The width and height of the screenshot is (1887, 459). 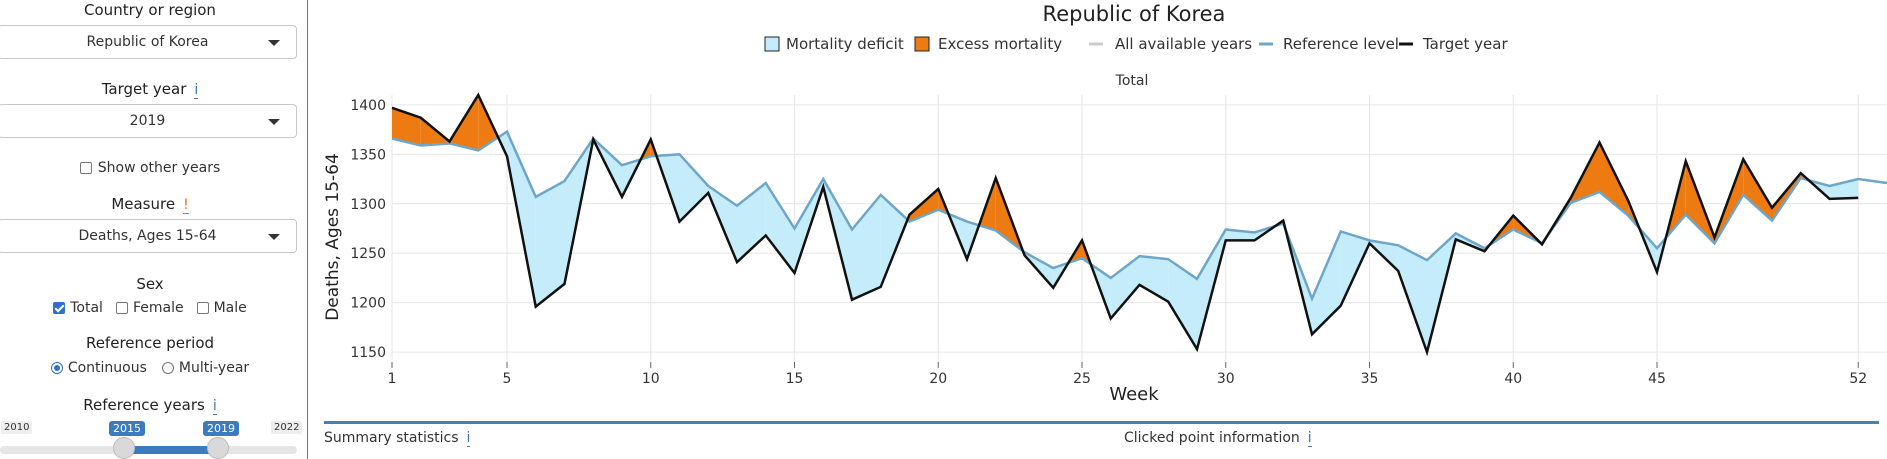 I want to click on sex-female-checkbox, so click(x=121, y=308).